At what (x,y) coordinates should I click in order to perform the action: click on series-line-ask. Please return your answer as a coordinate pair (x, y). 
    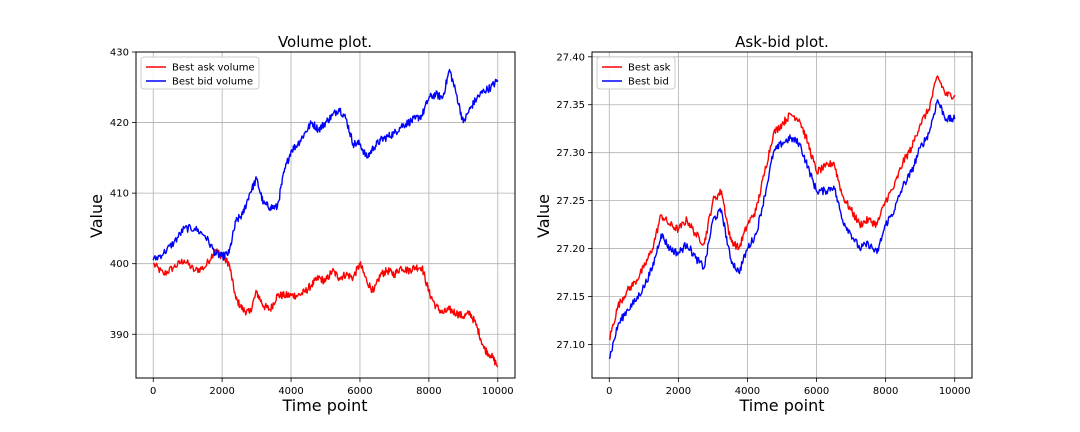
    Looking at the image, I should click on (325, 308).